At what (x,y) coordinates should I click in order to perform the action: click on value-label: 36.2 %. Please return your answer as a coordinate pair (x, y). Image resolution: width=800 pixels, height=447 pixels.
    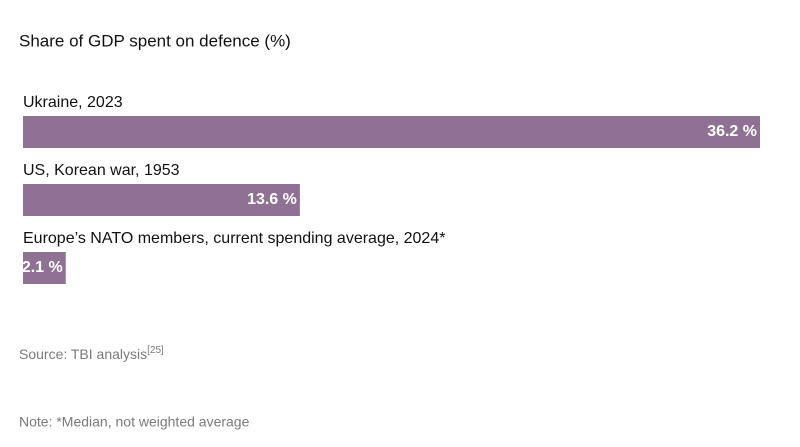
    Looking at the image, I should click on (732, 131).